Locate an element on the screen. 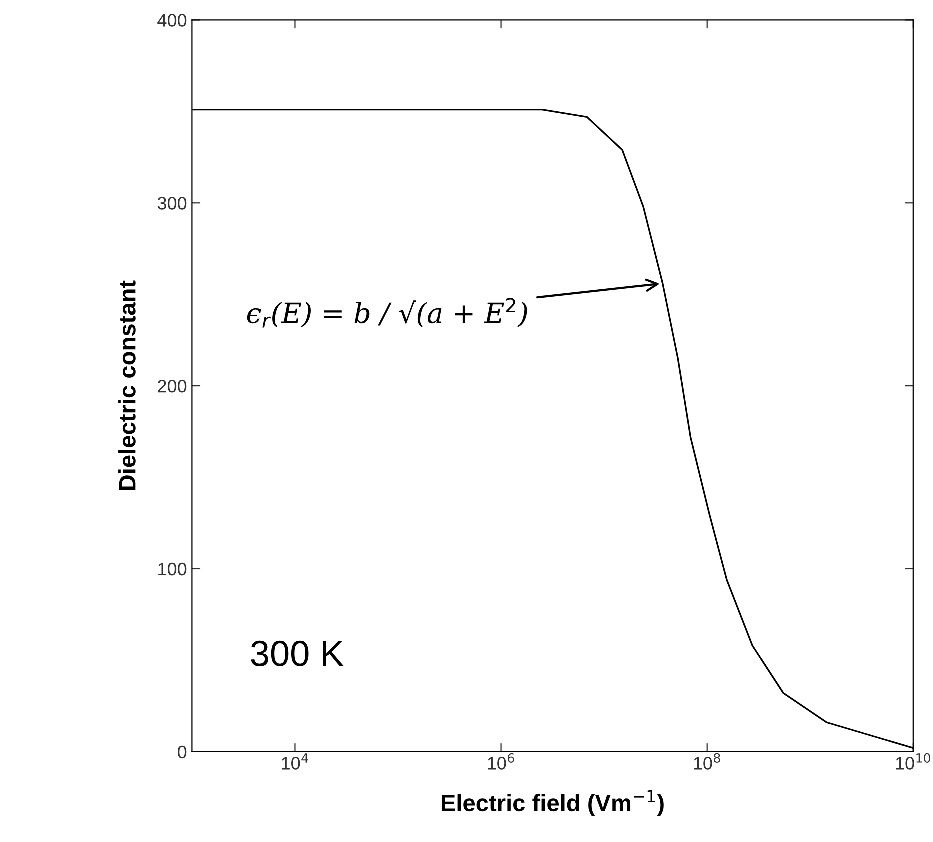 Image resolution: width=933 pixels, height=842 pixels. x-tick-label: 10$^{4}$ is located at coordinates (295, 762).